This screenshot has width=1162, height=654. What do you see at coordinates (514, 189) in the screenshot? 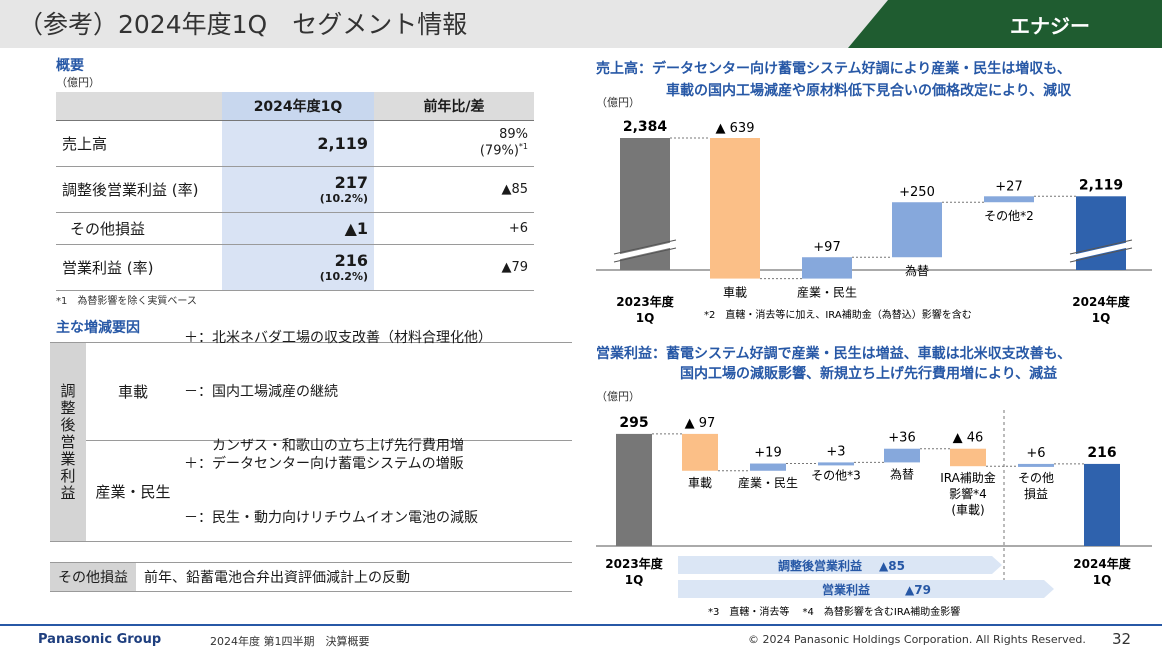
I see `row-prev: ▲85` at bounding box center [514, 189].